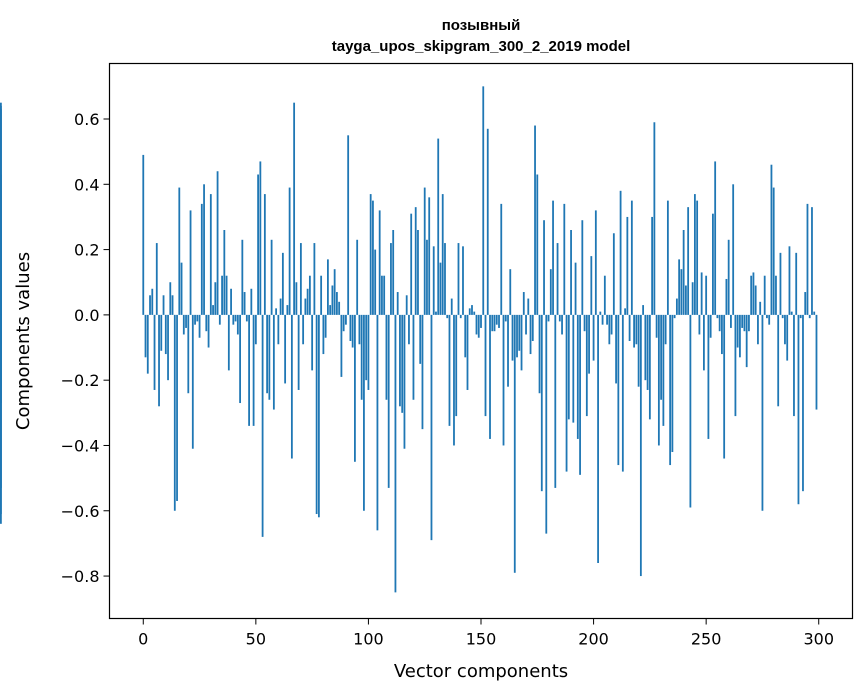  I want to click on x-tick-label-150: 150, so click(481, 639).